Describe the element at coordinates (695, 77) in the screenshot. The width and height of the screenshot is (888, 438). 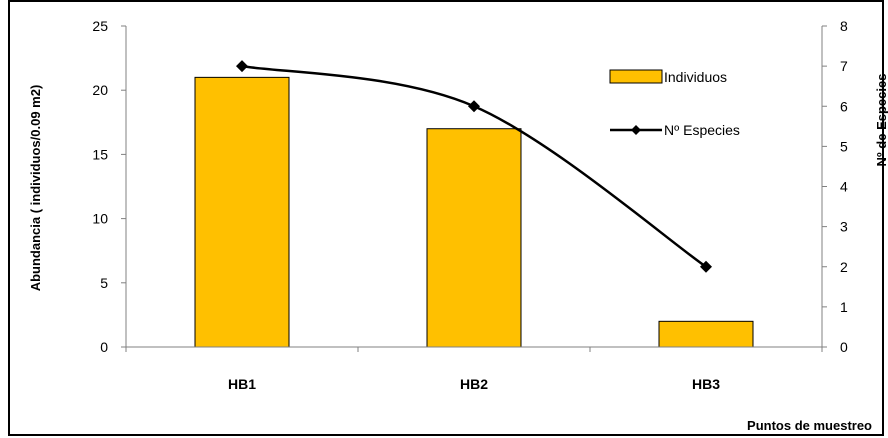
I see `legend-bar-label: Individuos` at that location.